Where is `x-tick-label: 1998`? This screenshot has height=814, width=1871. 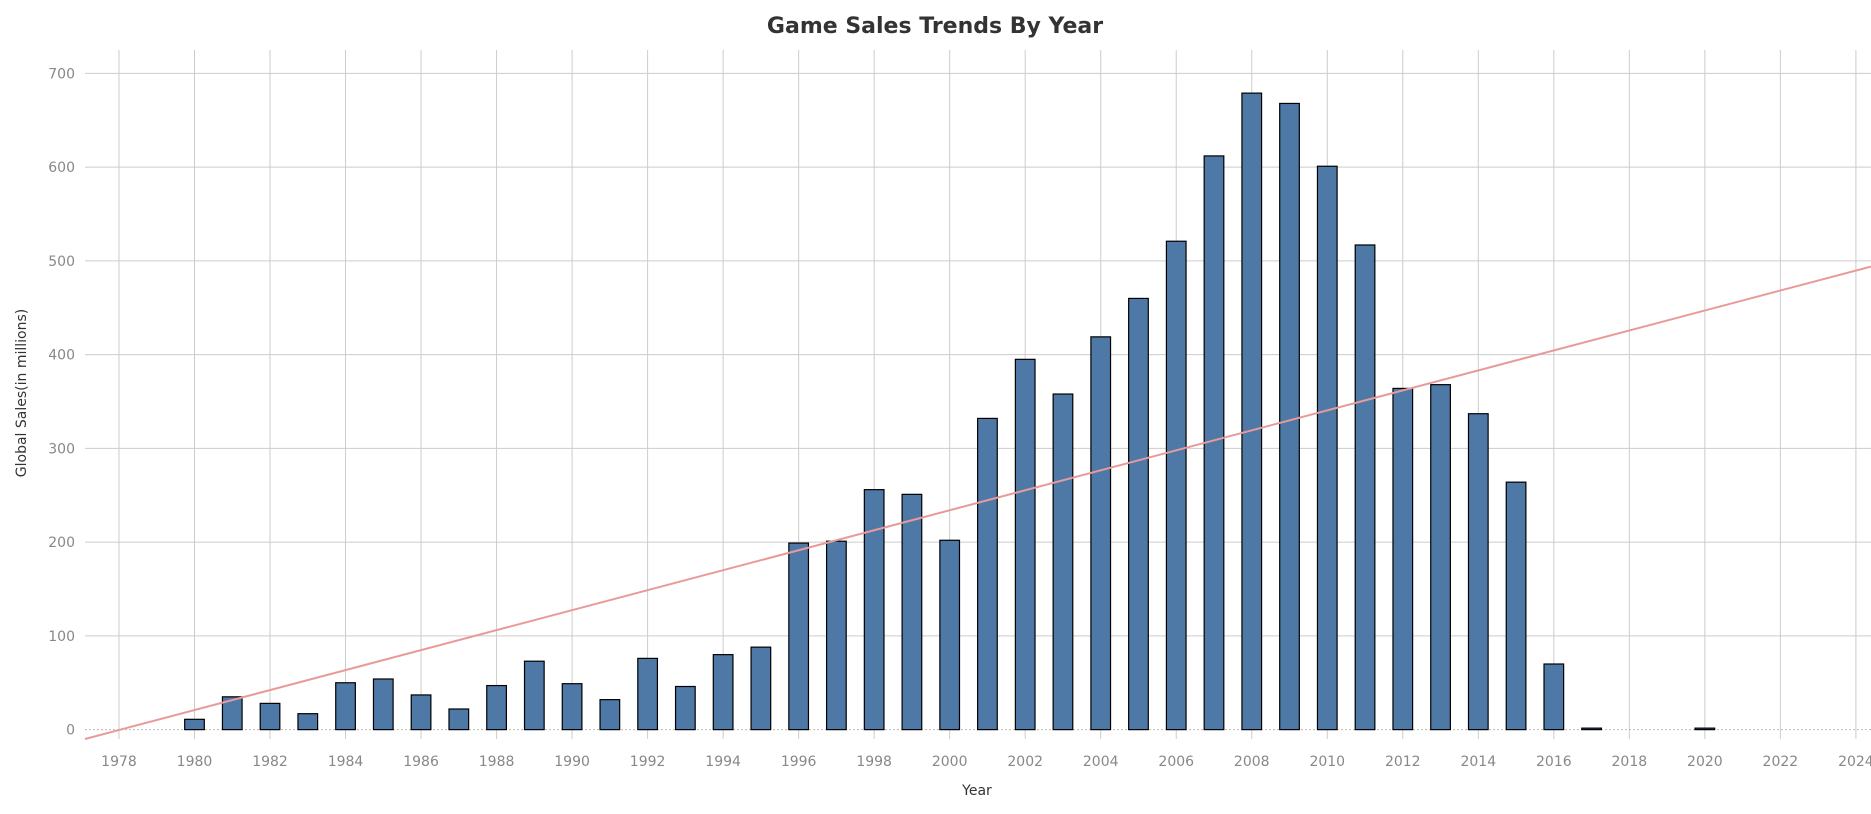 x-tick-label: 1998 is located at coordinates (874, 762).